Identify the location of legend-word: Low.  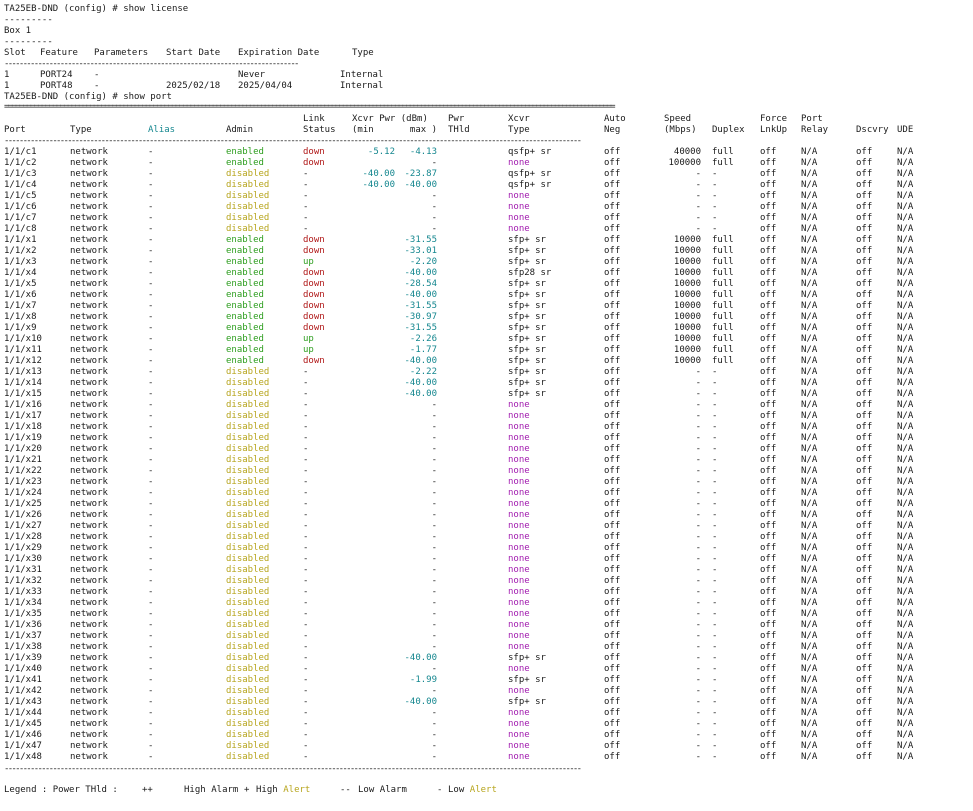
(456, 790).